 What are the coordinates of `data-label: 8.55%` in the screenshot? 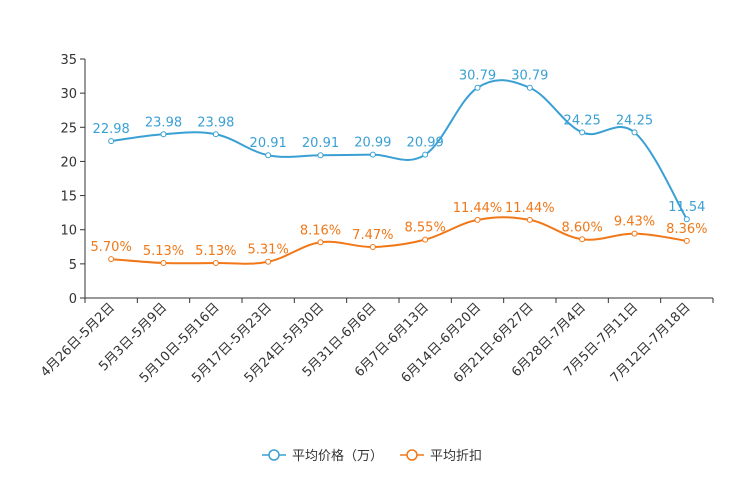 It's located at (425, 228).